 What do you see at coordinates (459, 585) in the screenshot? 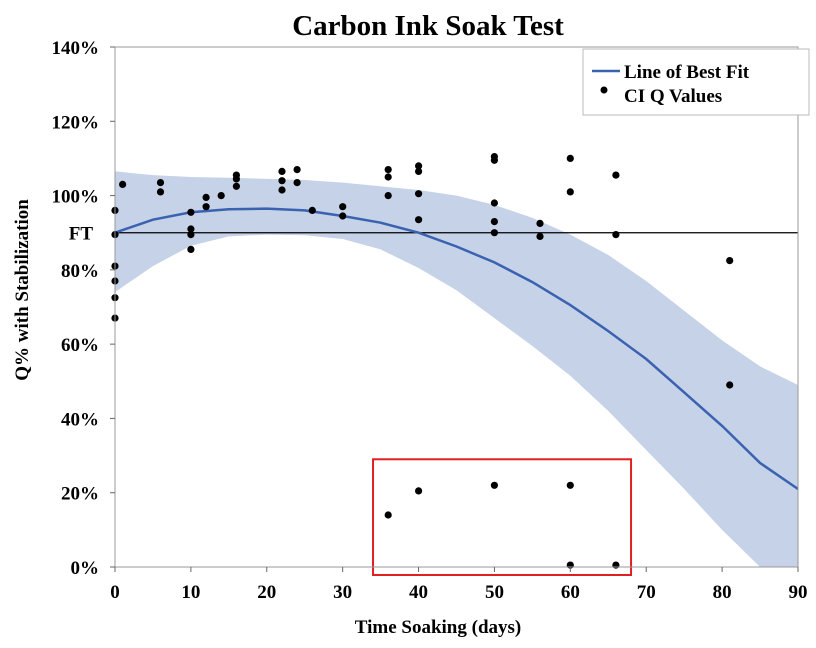
I see `x-axis-ticks: 0 10 20 30 40 50 60 70 80 90` at bounding box center [459, 585].